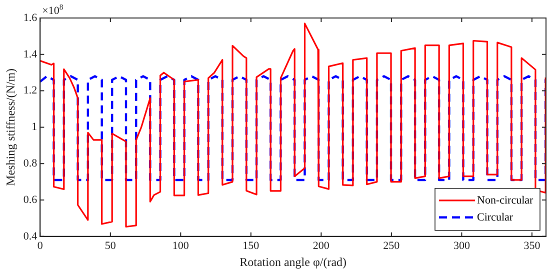 The width and height of the screenshot is (550, 274). I want to click on y-axis-title: Meshing stiffness/(N/m), so click(10, 127).